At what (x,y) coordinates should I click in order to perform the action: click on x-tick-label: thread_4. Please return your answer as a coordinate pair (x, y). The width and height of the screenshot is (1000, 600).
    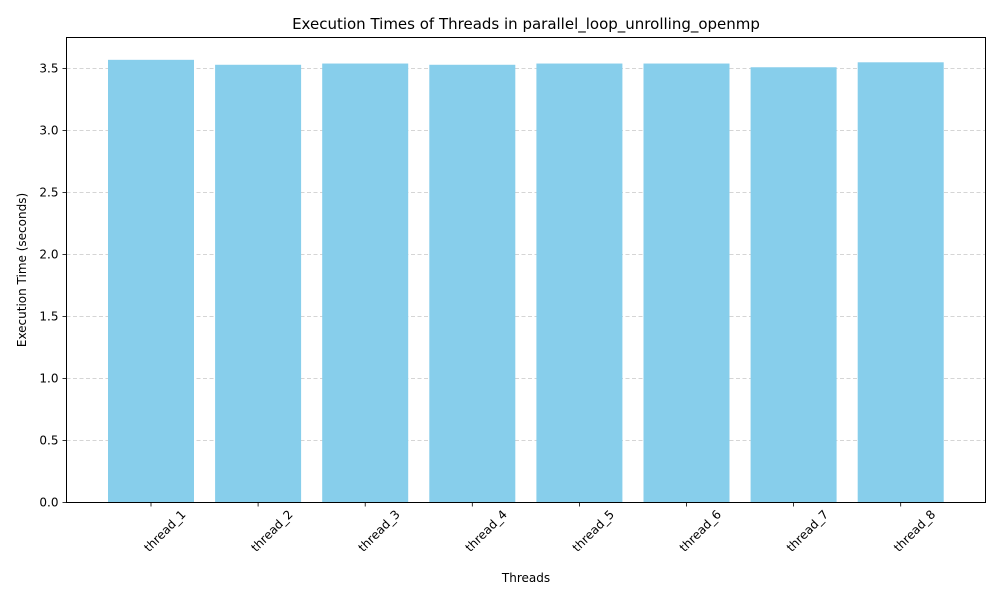
    Looking at the image, I should click on (486, 530).